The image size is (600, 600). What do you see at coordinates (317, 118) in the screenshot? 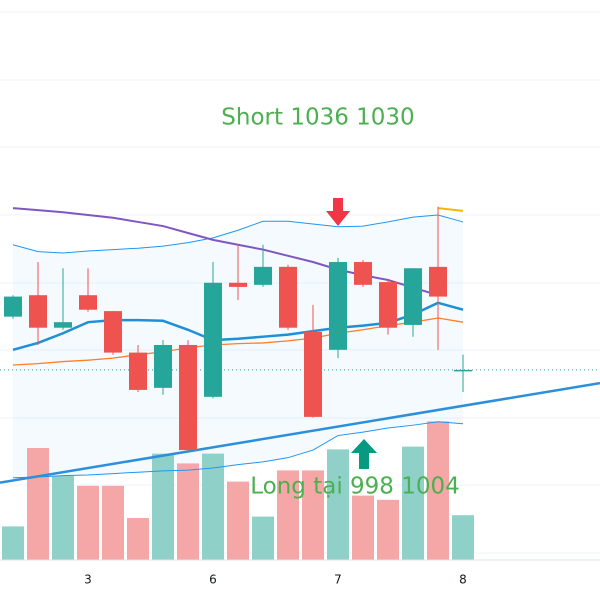
I see `annotation: Short 1036 1030` at bounding box center [317, 118].